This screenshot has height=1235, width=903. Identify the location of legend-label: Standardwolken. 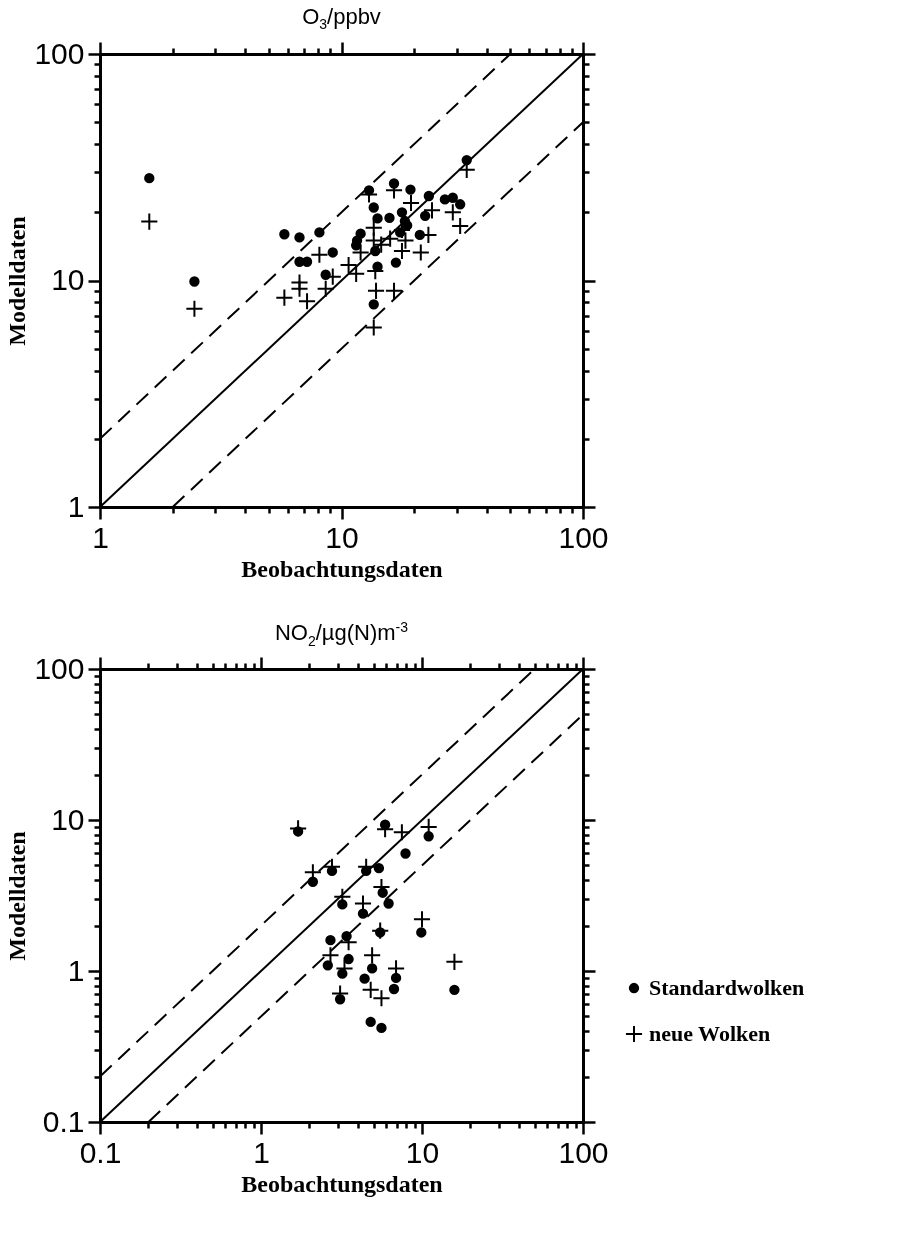
(727, 988).